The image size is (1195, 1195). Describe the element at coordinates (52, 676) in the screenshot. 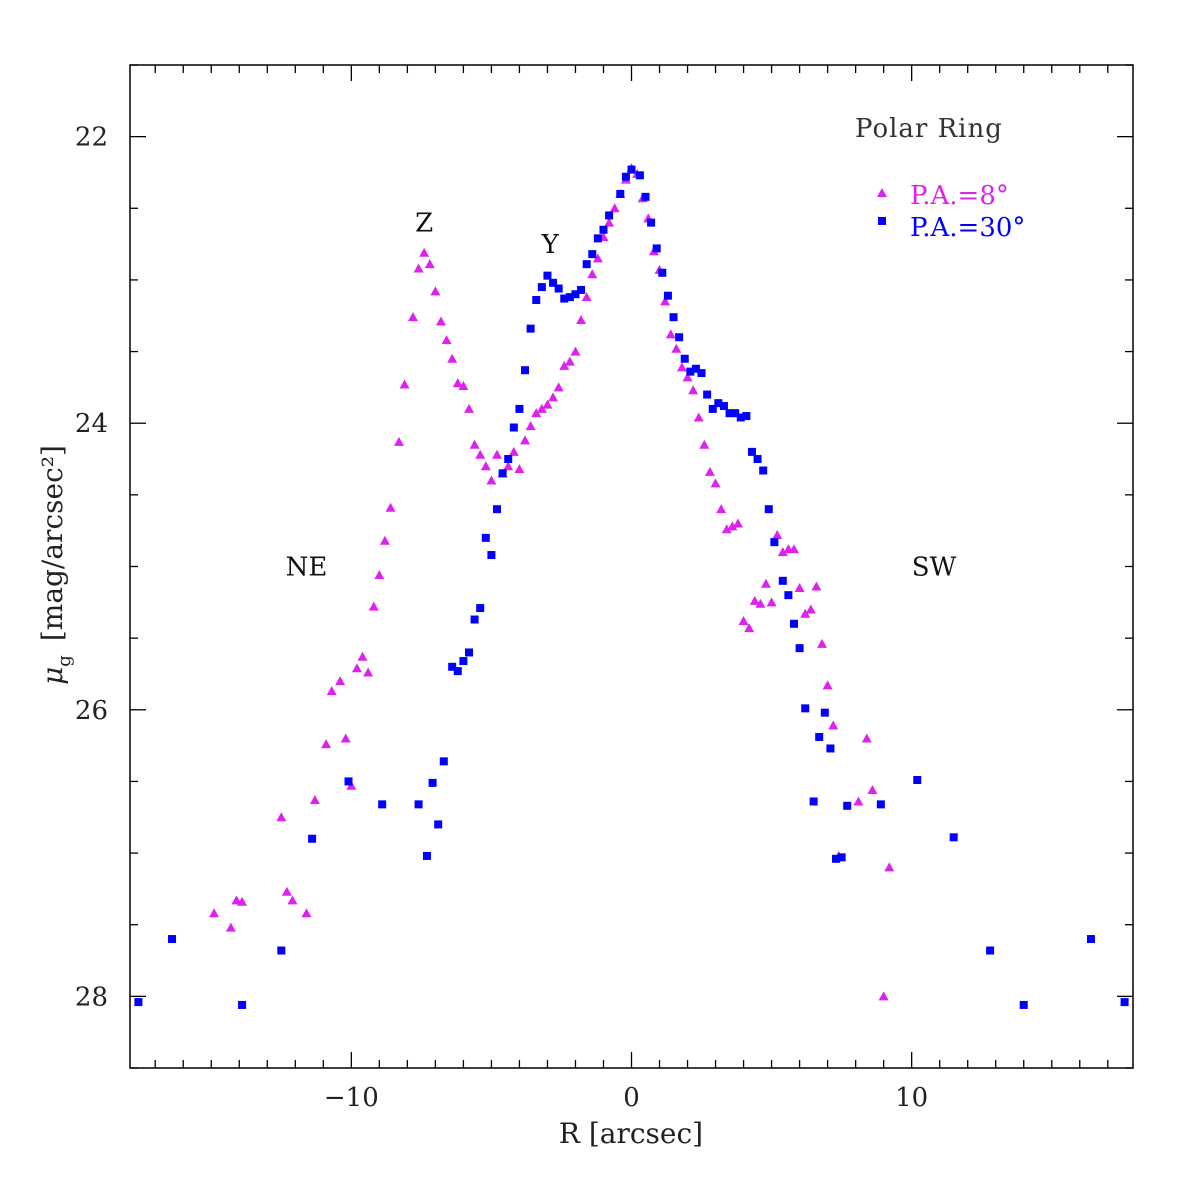

I see `y-axis-symbol: μ` at that location.